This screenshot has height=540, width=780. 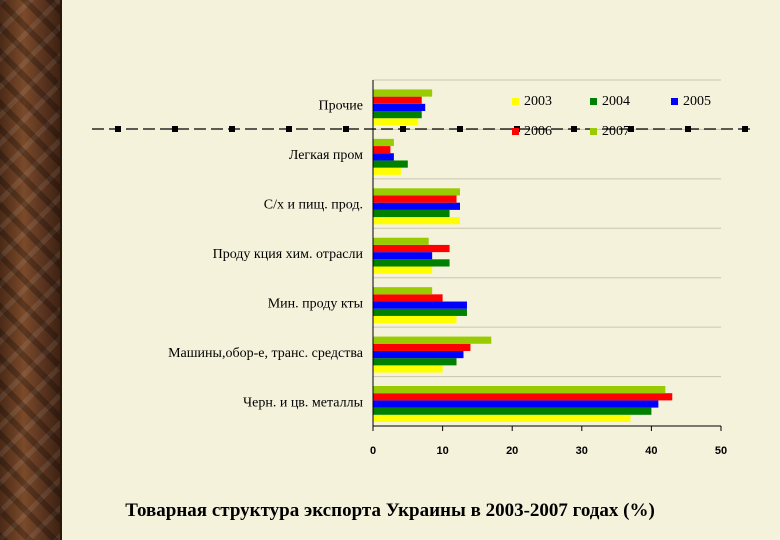 What do you see at coordinates (31, 270) in the screenshot?
I see `decorative-wood-strip` at bounding box center [31, 270].